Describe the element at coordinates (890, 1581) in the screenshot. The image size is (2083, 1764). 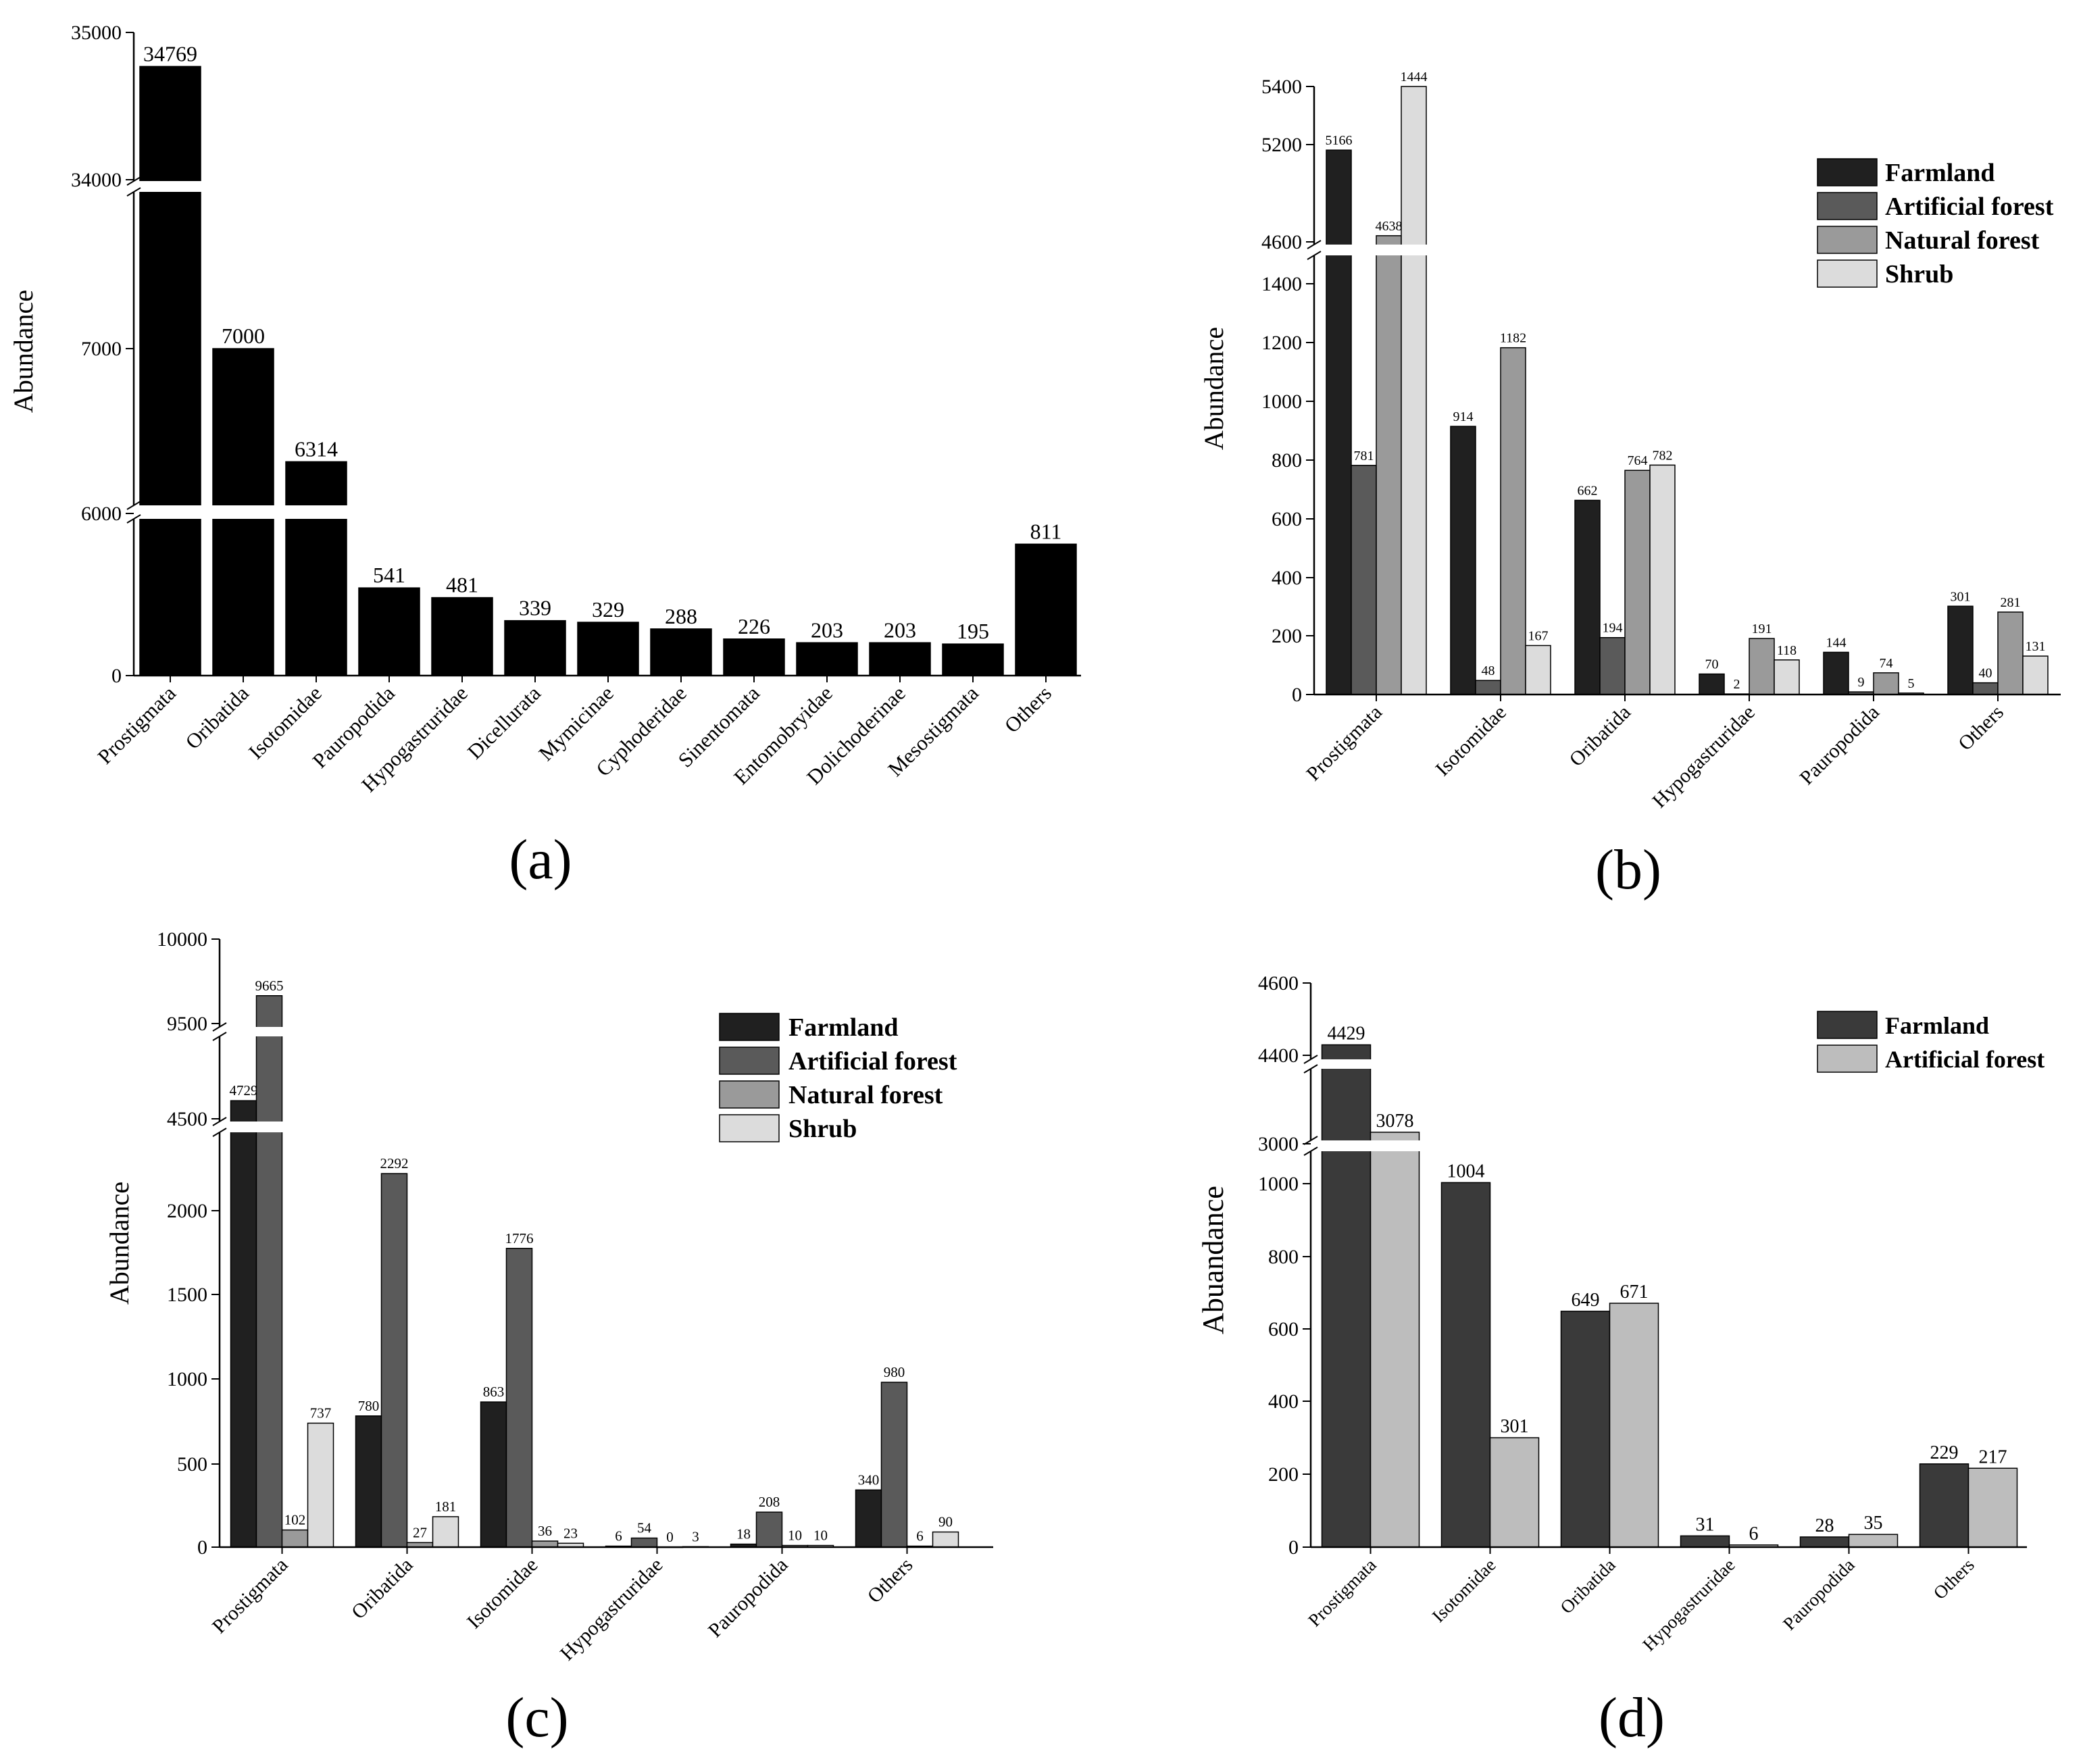
I see `x-tick-label: Others` at that location.